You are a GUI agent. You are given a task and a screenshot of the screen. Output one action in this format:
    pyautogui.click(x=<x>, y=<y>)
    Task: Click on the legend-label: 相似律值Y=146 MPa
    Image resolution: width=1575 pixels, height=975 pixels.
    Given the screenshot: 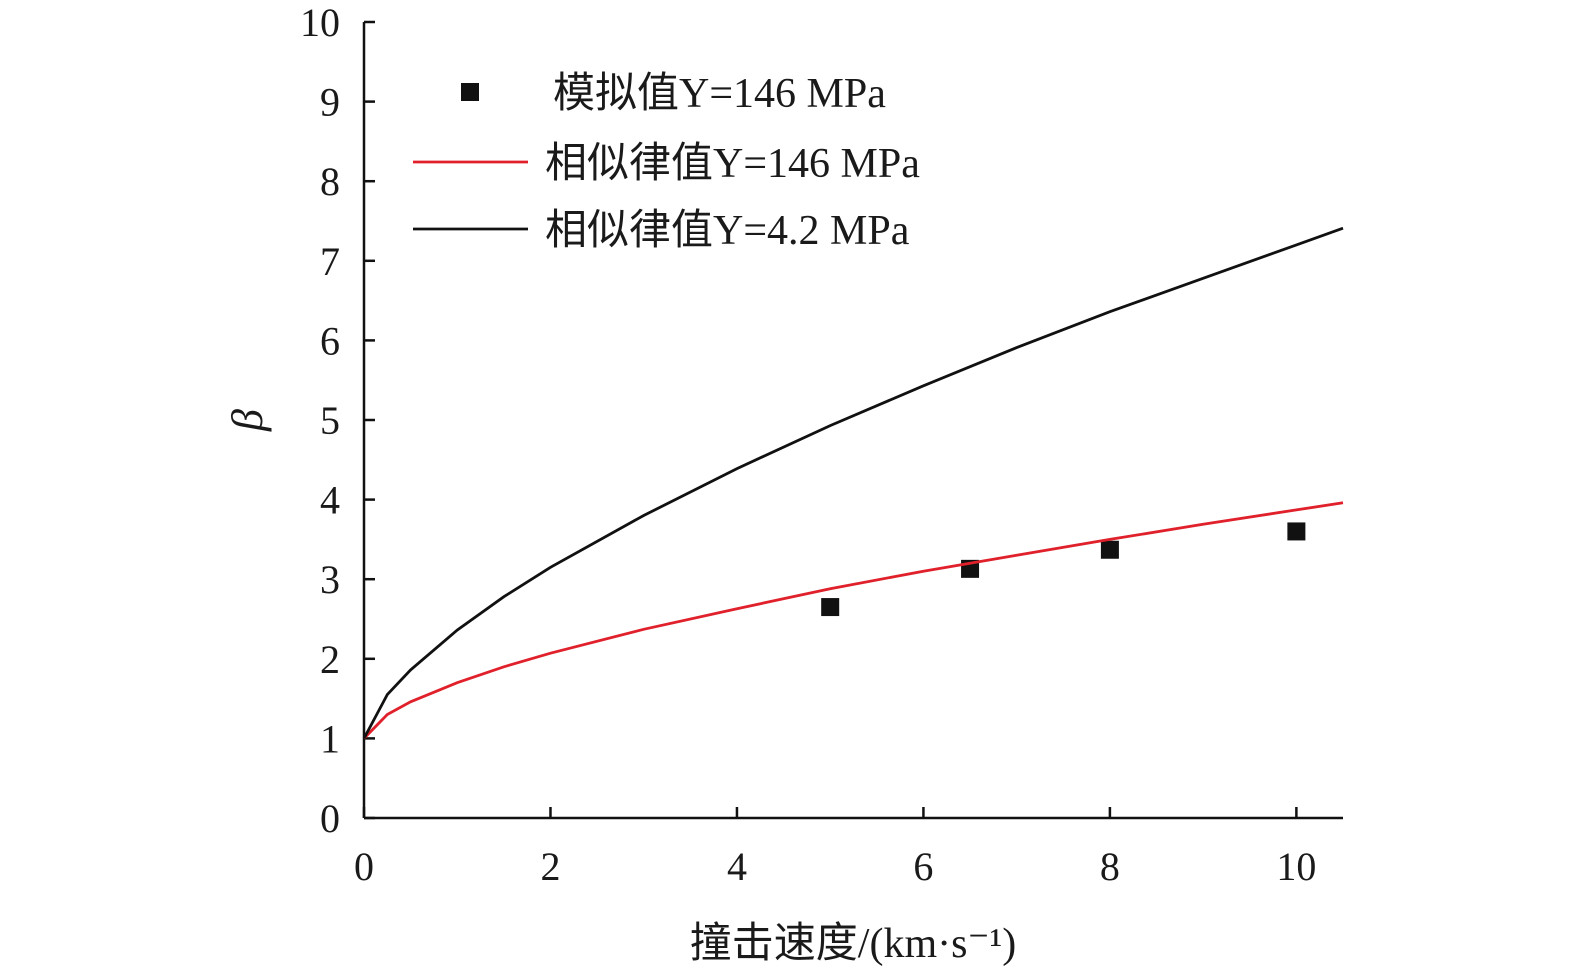 What is the action you would take?
    pyautogui.click(x=732, y=164)
    